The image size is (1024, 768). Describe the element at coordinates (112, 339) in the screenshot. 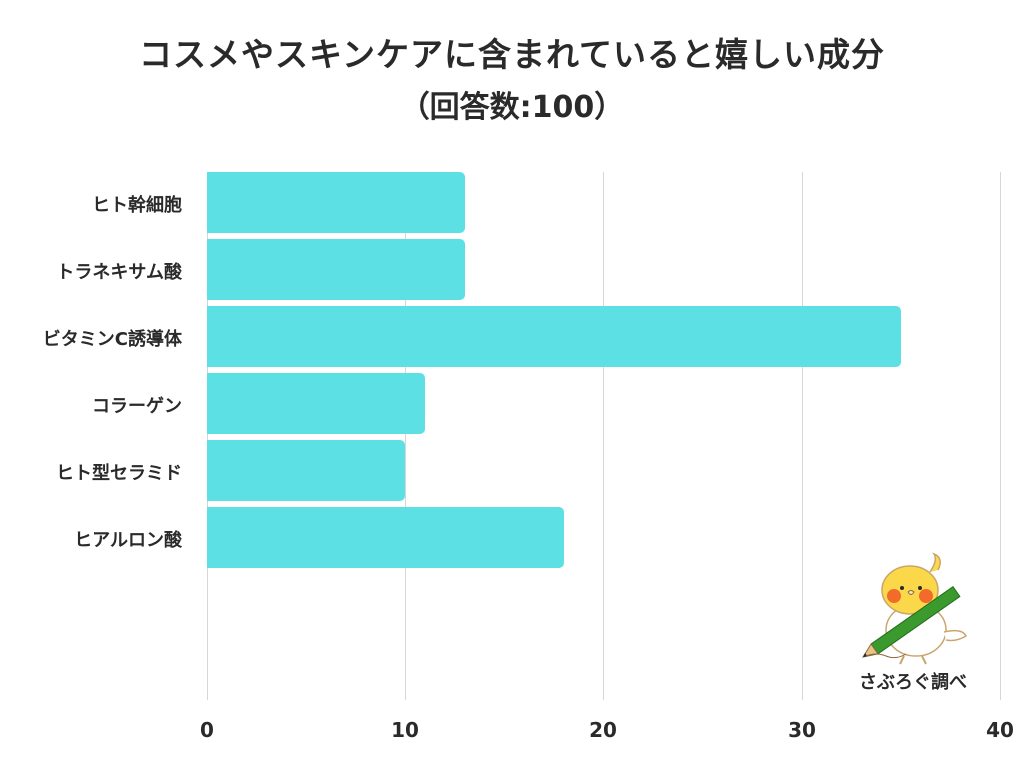

I see `category-label: ビタミンC誘導体` at that location.